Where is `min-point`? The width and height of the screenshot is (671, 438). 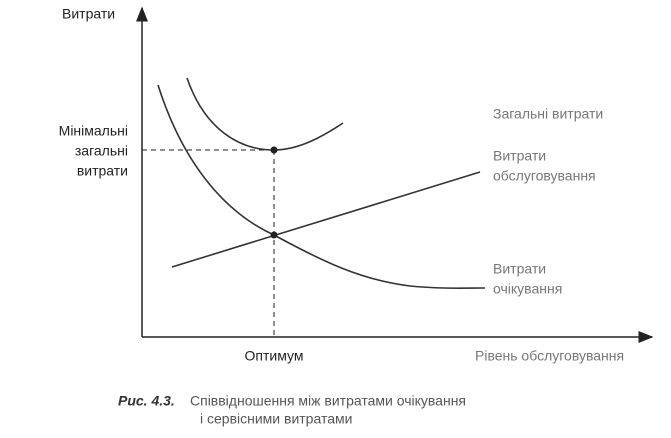
min-point is located at coordinates (274, 150).